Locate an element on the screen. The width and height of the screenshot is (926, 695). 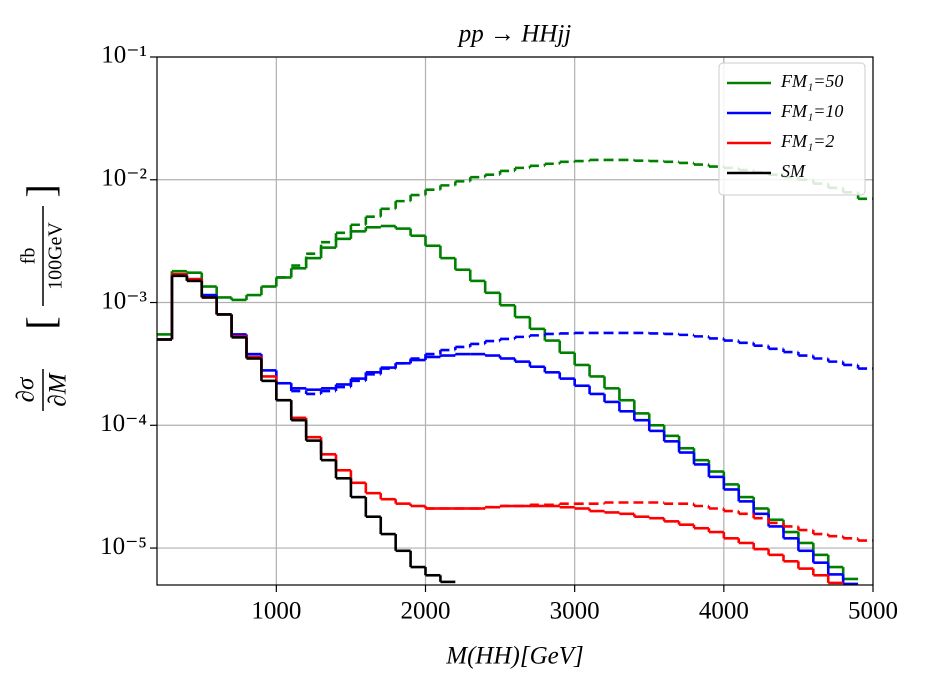
bracket: [ is located at coordinates (40, 322).